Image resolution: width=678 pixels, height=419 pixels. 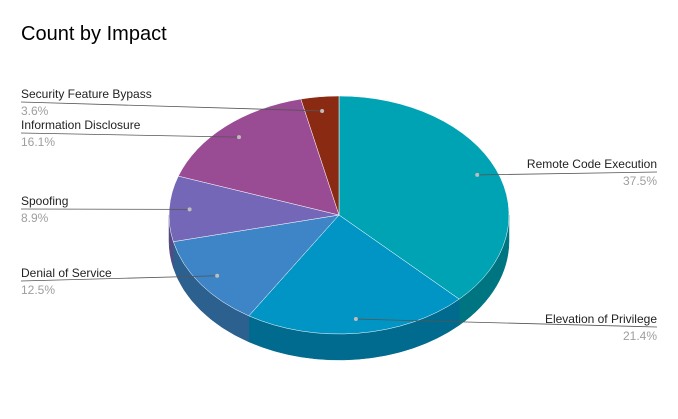 What do you see at coordinates (189, 209) in the screenshot?
I see `leader-dot-spoofing` at bounding box center [189, 209].